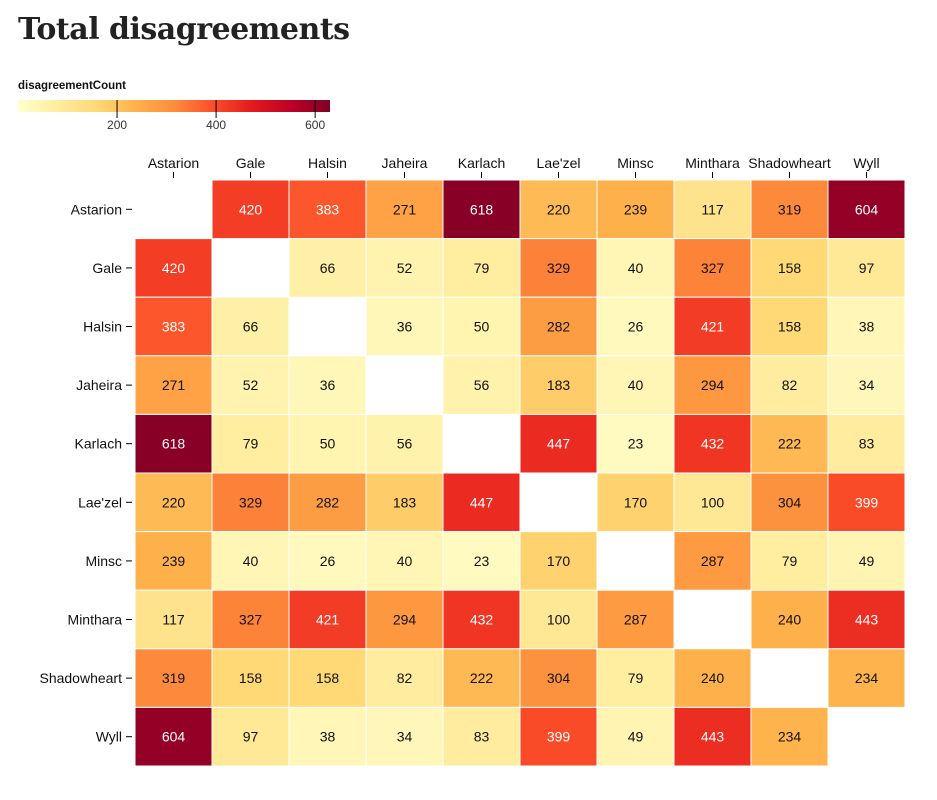 This screenshot has width=937, height=800. I want to click on x-tick-label: Gale, so click(251, 163).